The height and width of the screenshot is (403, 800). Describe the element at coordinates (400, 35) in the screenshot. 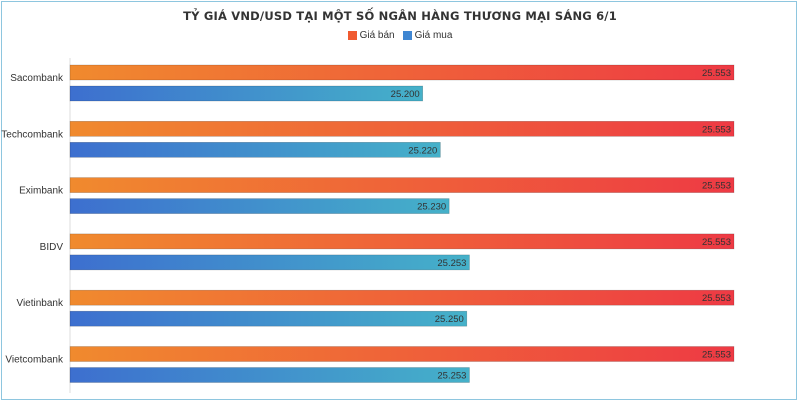

I see `chart-legend: Giá bán Giá mua` at that location.